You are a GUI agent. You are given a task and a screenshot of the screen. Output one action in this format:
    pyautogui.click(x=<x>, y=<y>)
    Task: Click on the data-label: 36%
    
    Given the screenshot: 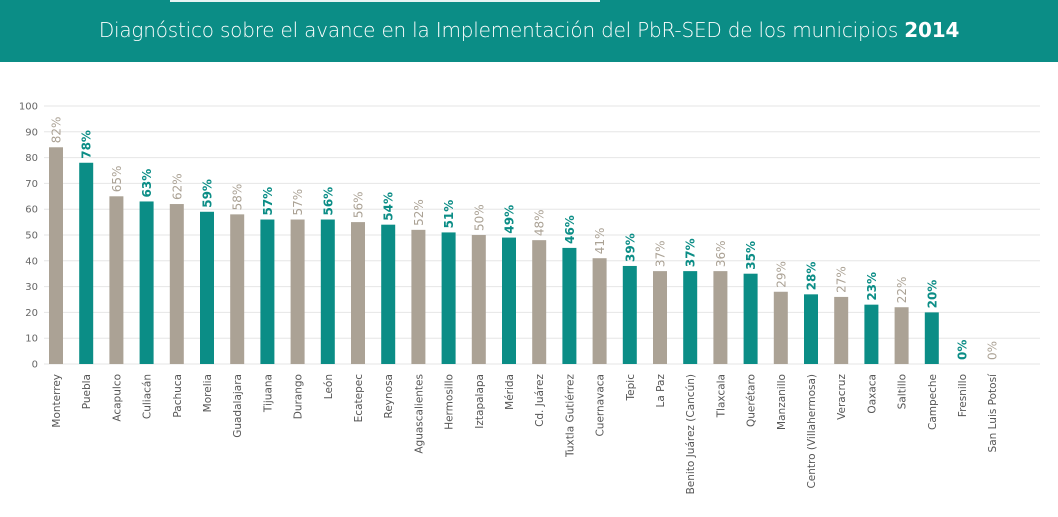 What is the action you would take?
    pyautogui.click(x=721, y=253)
    